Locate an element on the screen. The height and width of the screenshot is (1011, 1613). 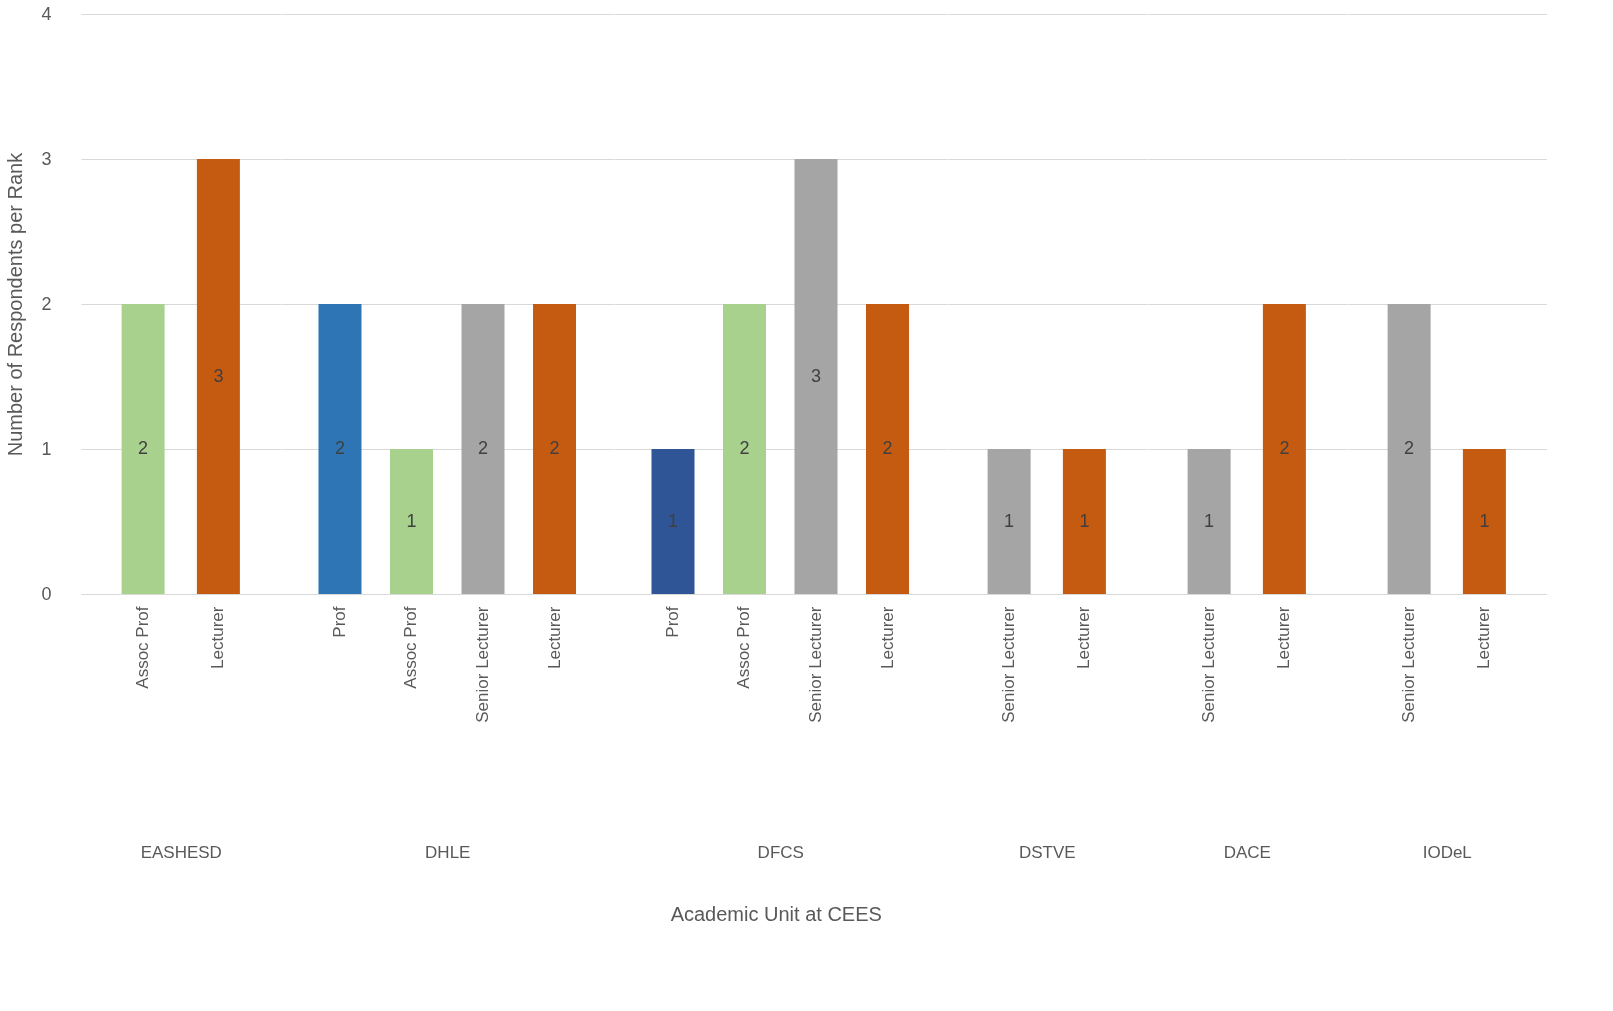
y-tick-label: 4 is located at coordinates (46, 13).